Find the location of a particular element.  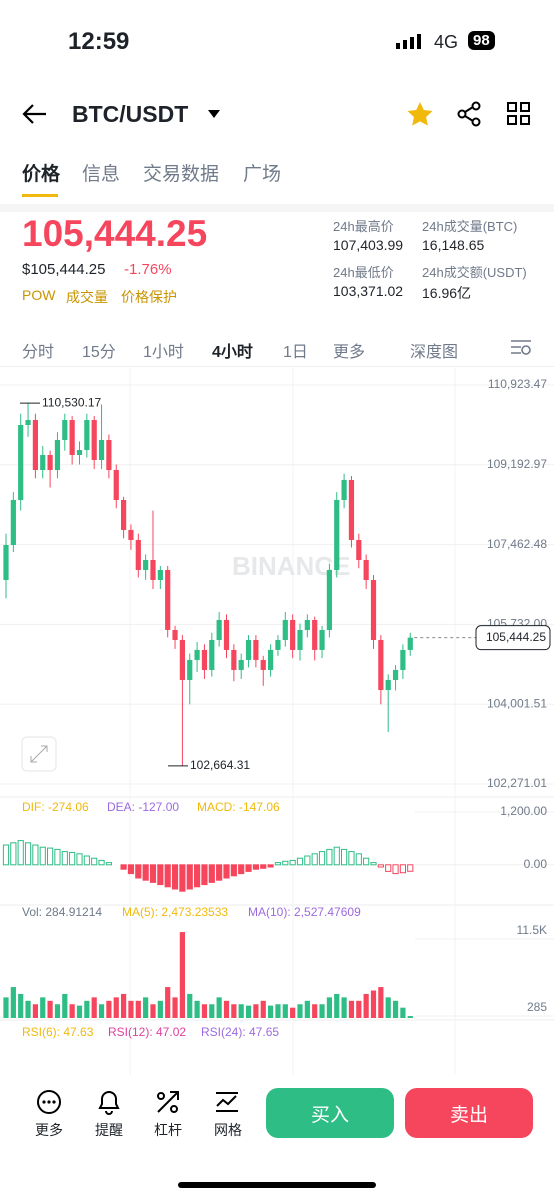

pair-title: BTC/USDT is located at coordinates (130, 114).